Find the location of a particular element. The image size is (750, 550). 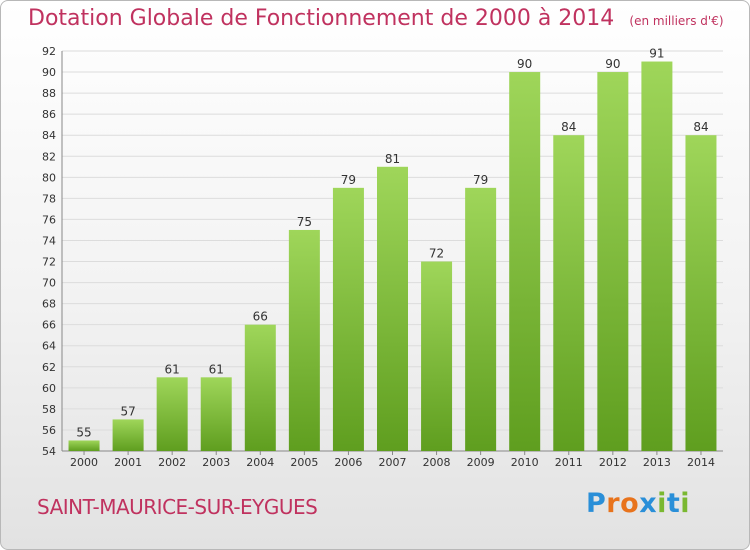

data-label-2003: 61 is located at coordinates (216, 369).